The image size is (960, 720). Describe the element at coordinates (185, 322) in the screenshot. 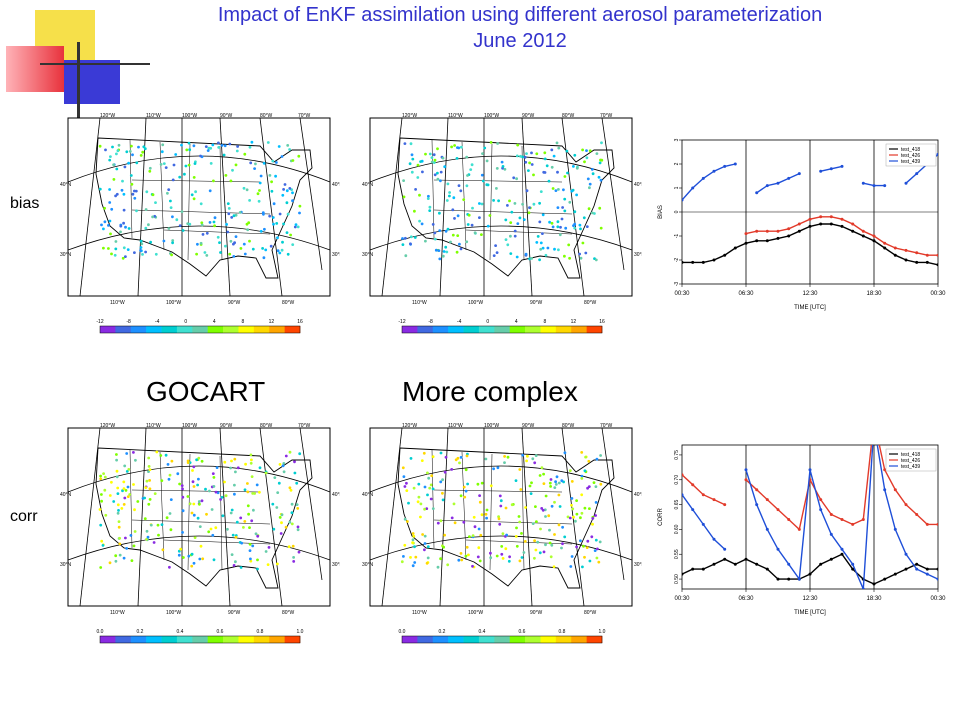

I see `colorbar-tick-label: 0` at that location.